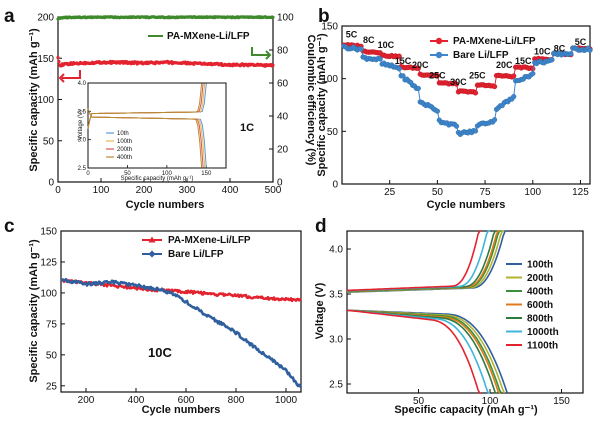  Describe the element at coordinates (414, 351) in the screenshot. I see `discharge-curve-1100th` at that location.